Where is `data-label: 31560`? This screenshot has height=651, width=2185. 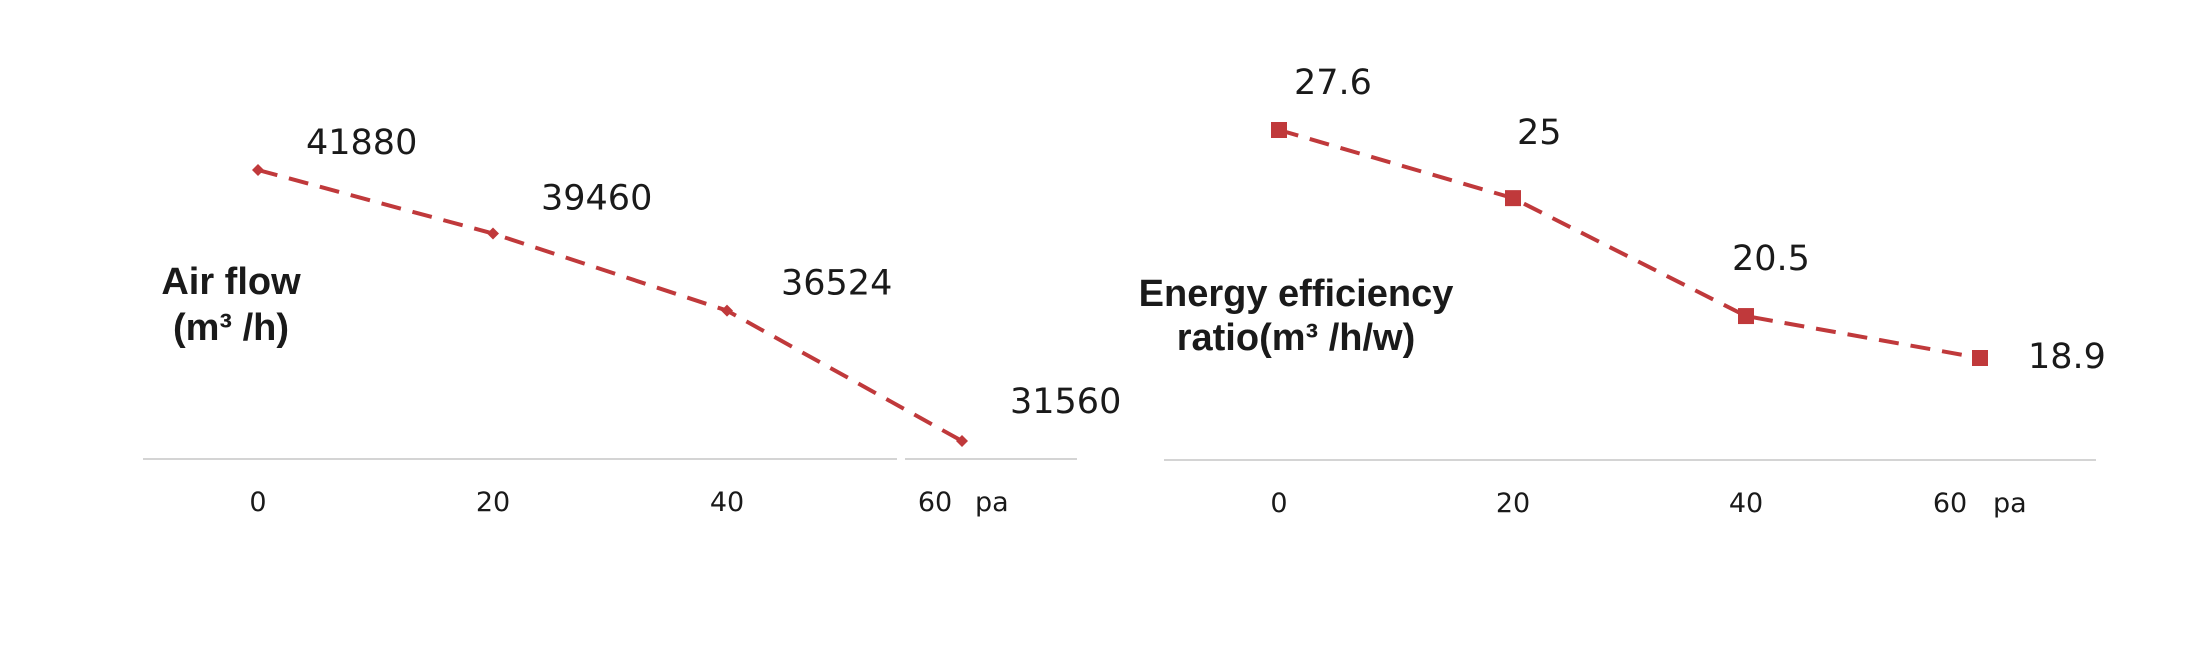
data-label: 31560 is located at coordinates (1065, 402).